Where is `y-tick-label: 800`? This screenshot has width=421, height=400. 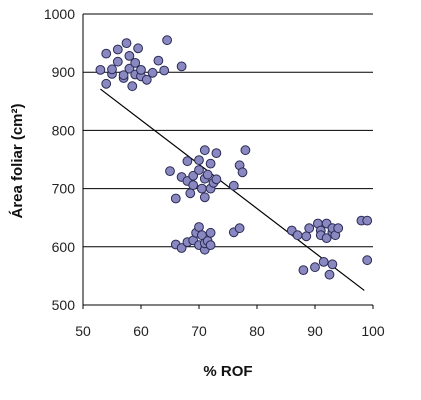 y-tick-label: 800 is located at coordinates (64, 130).